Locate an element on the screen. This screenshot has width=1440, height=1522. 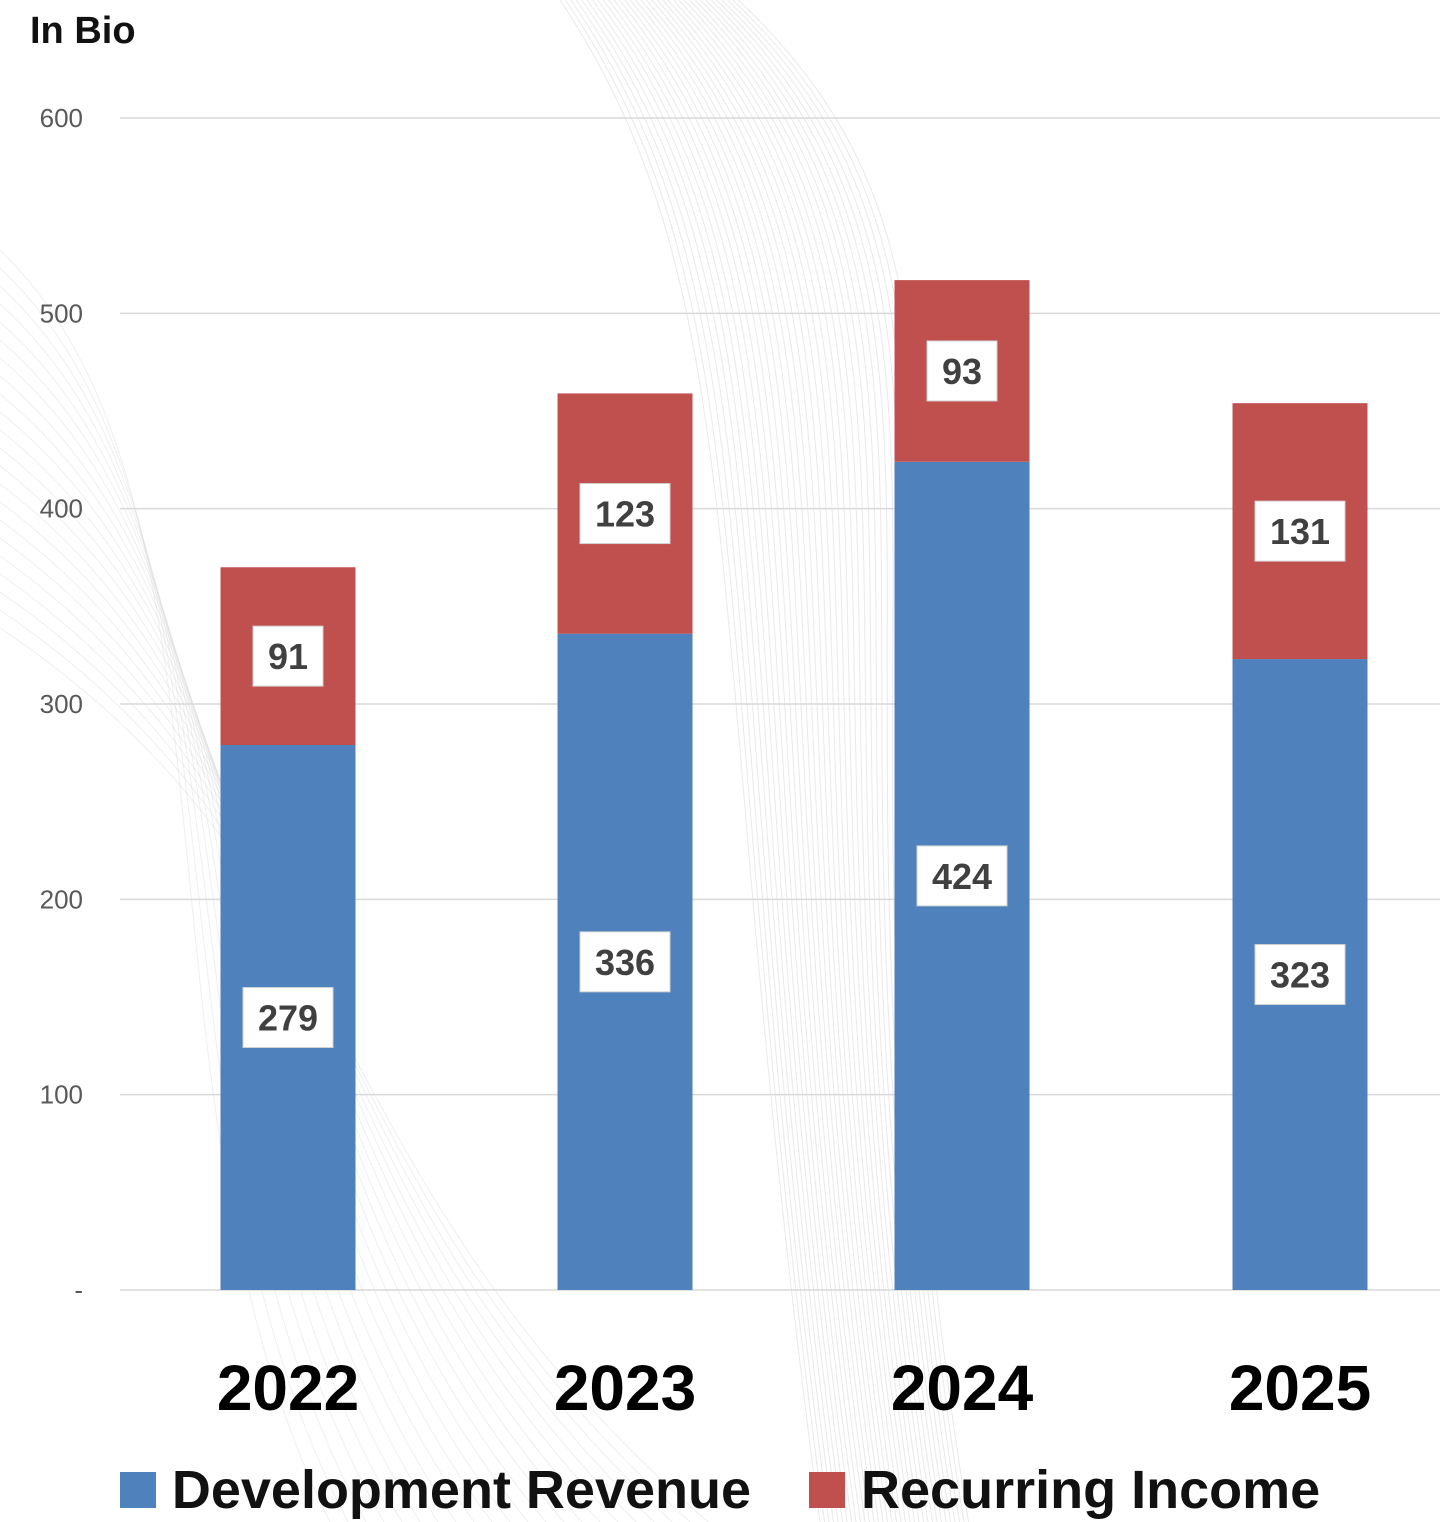
y-tick-label: 400 is located at coordinates (61, 509).